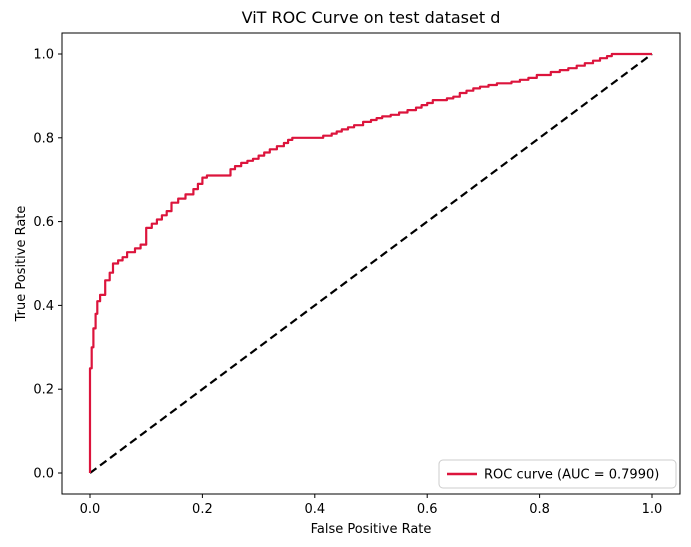 The image size is (691, 547). I want to click on chart-title: ViT ROC Curve on test dataset d, so click(371, 17).